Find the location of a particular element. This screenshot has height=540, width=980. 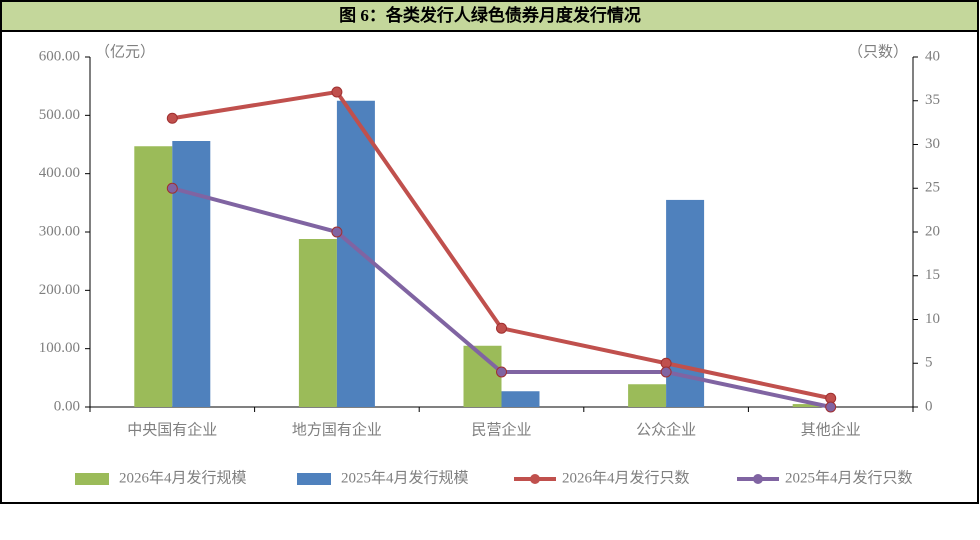

y2-tick-label: 10 is located at coordinates (932, 319).